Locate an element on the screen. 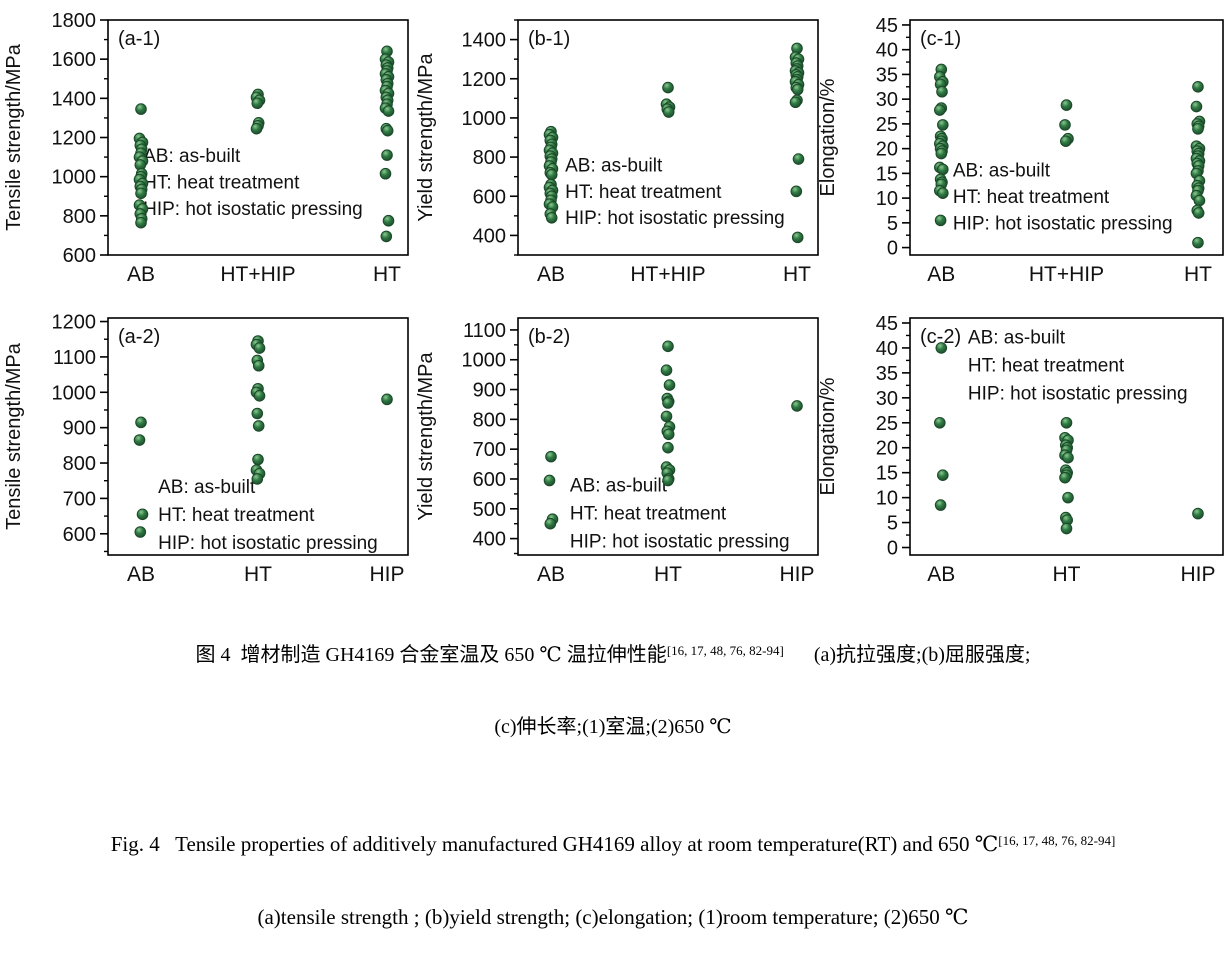 The height and width of the screenshot is (954, 1226). y-tick-label: 0 is located at coordinates (892, 249).